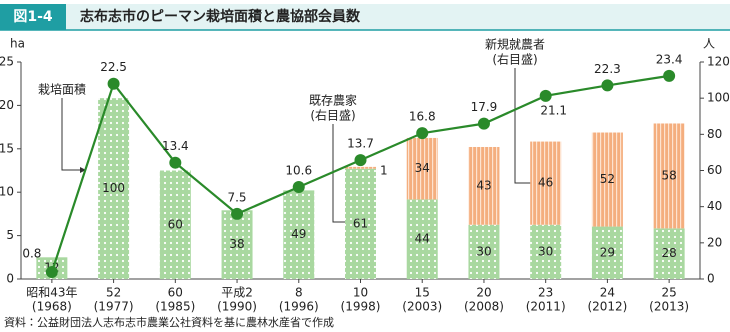  I want to click on x-tick-label: 平成2, so click(237, 293).